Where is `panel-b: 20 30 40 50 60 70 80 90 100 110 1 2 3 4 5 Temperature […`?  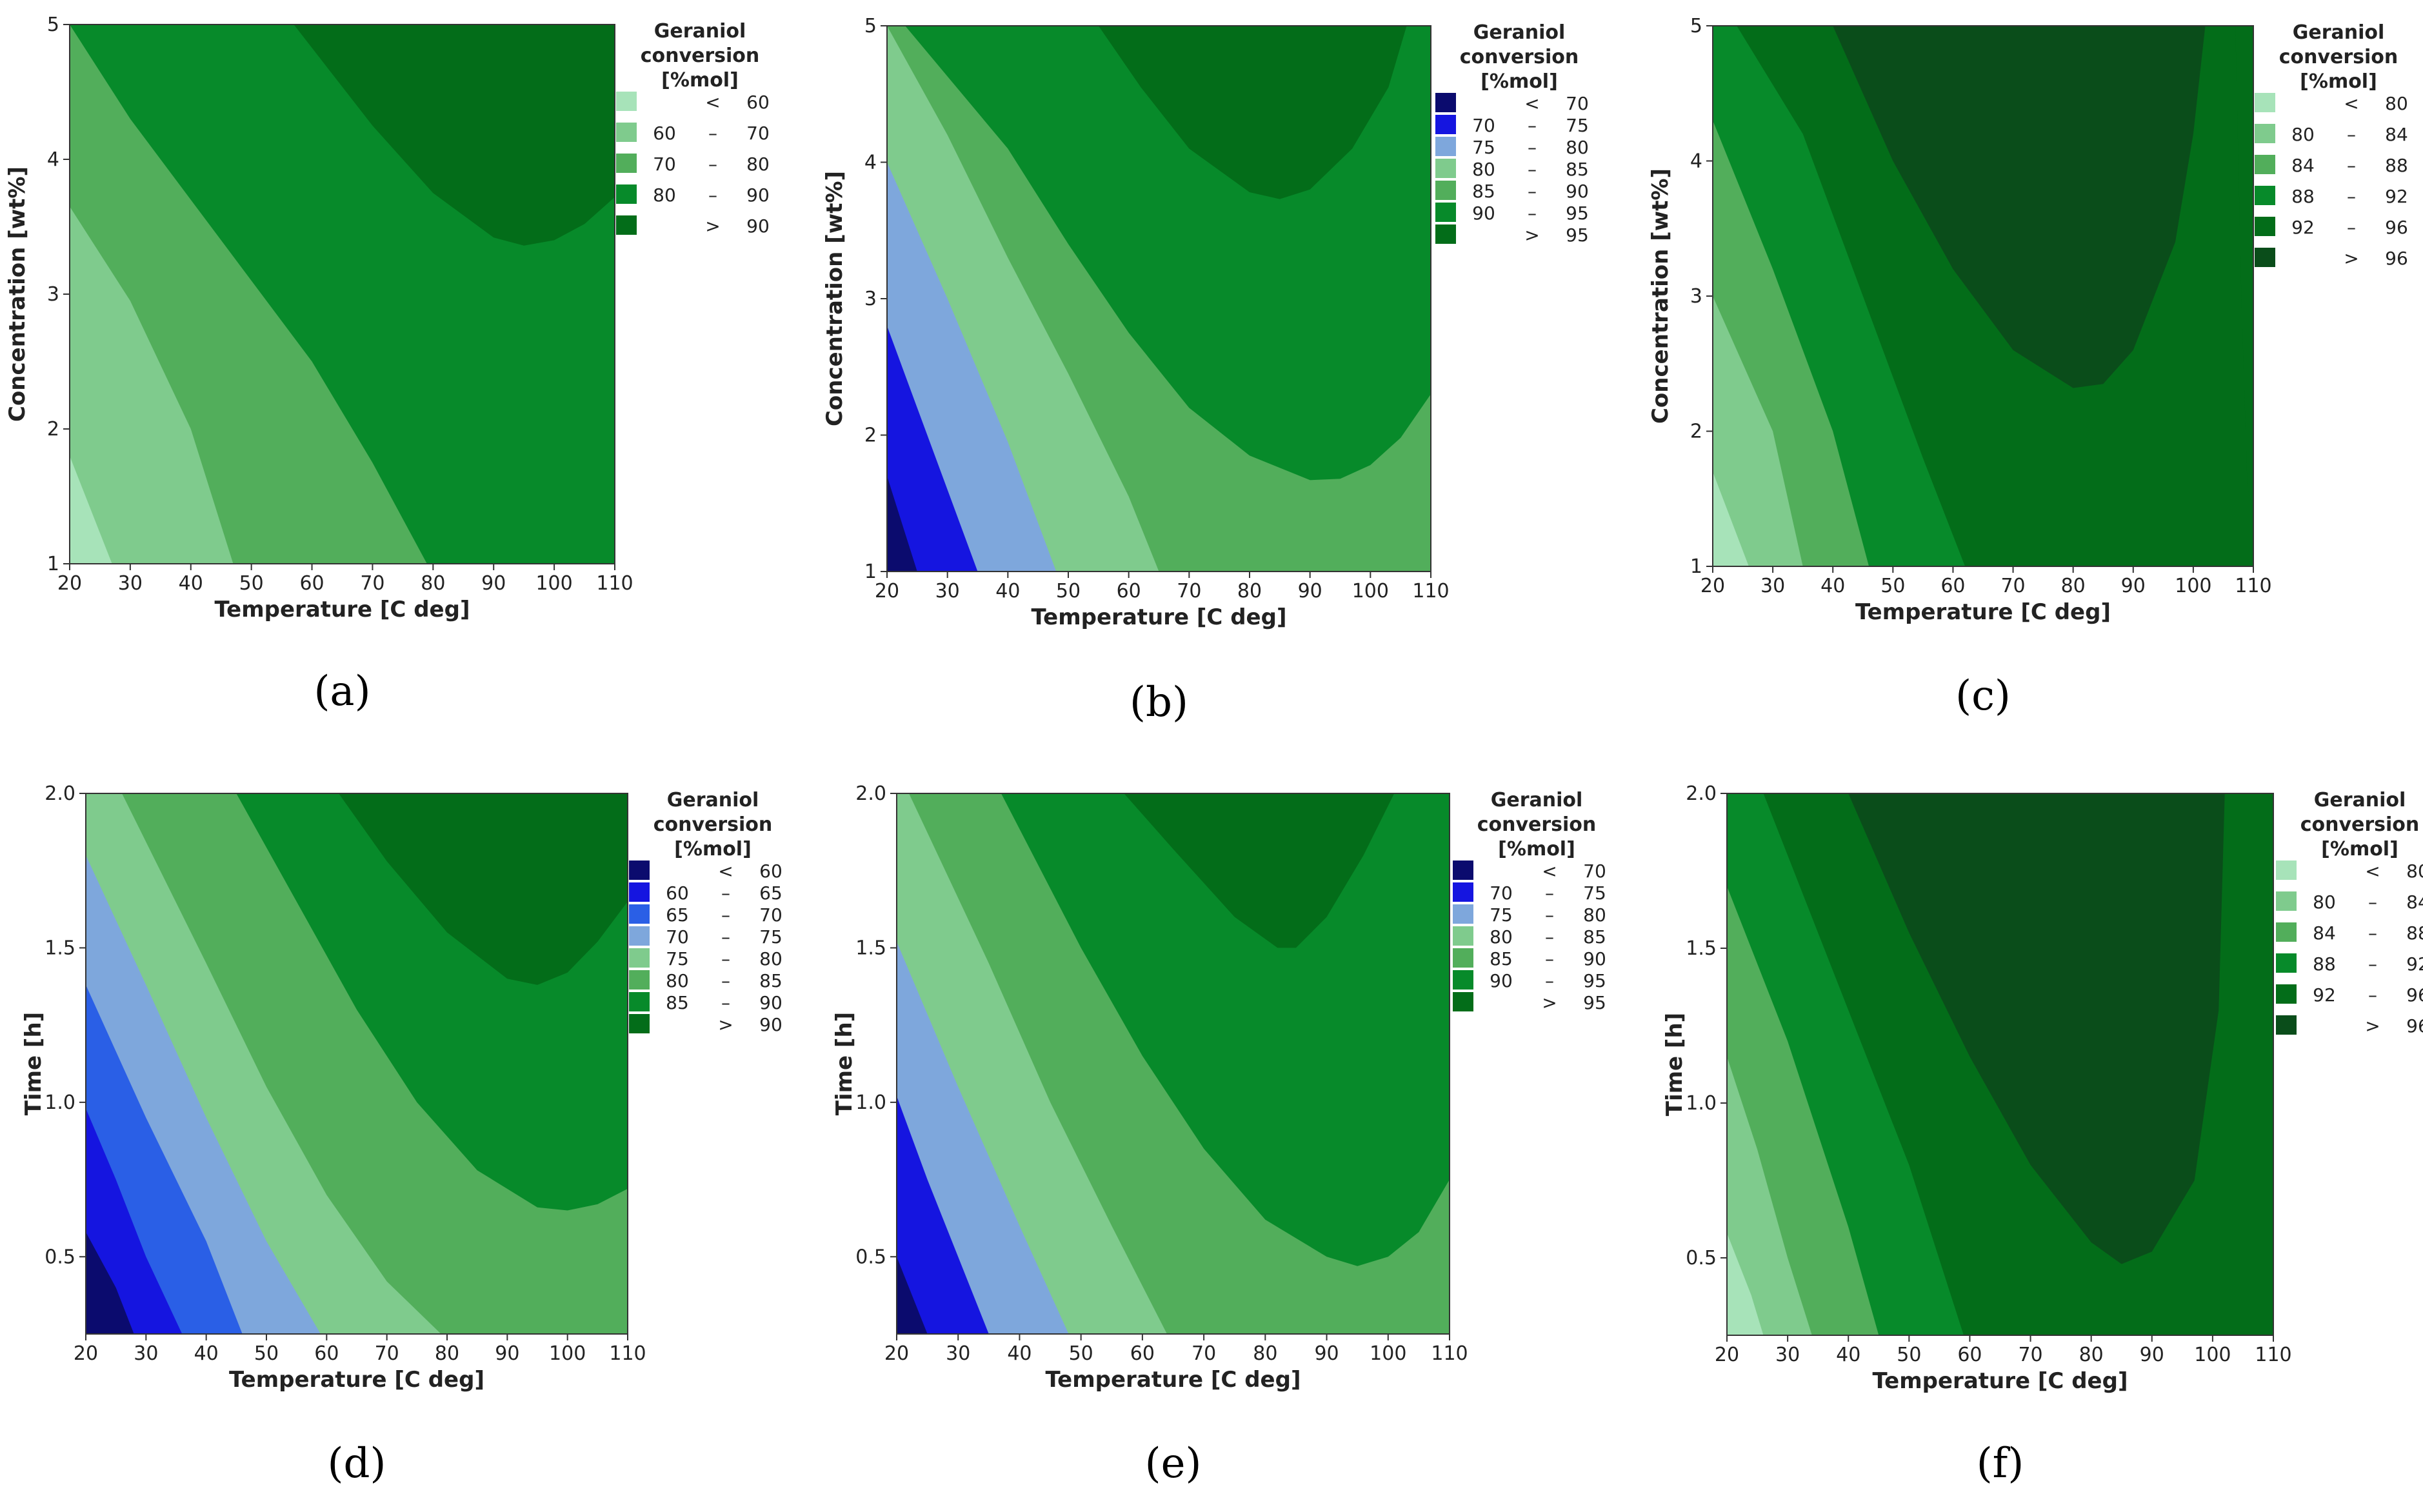
panel-b: 20 30 40 50 60 70 80 90 100 110 1 2 3 4 5 Temperature [… is located at coordinates (1205, 371).